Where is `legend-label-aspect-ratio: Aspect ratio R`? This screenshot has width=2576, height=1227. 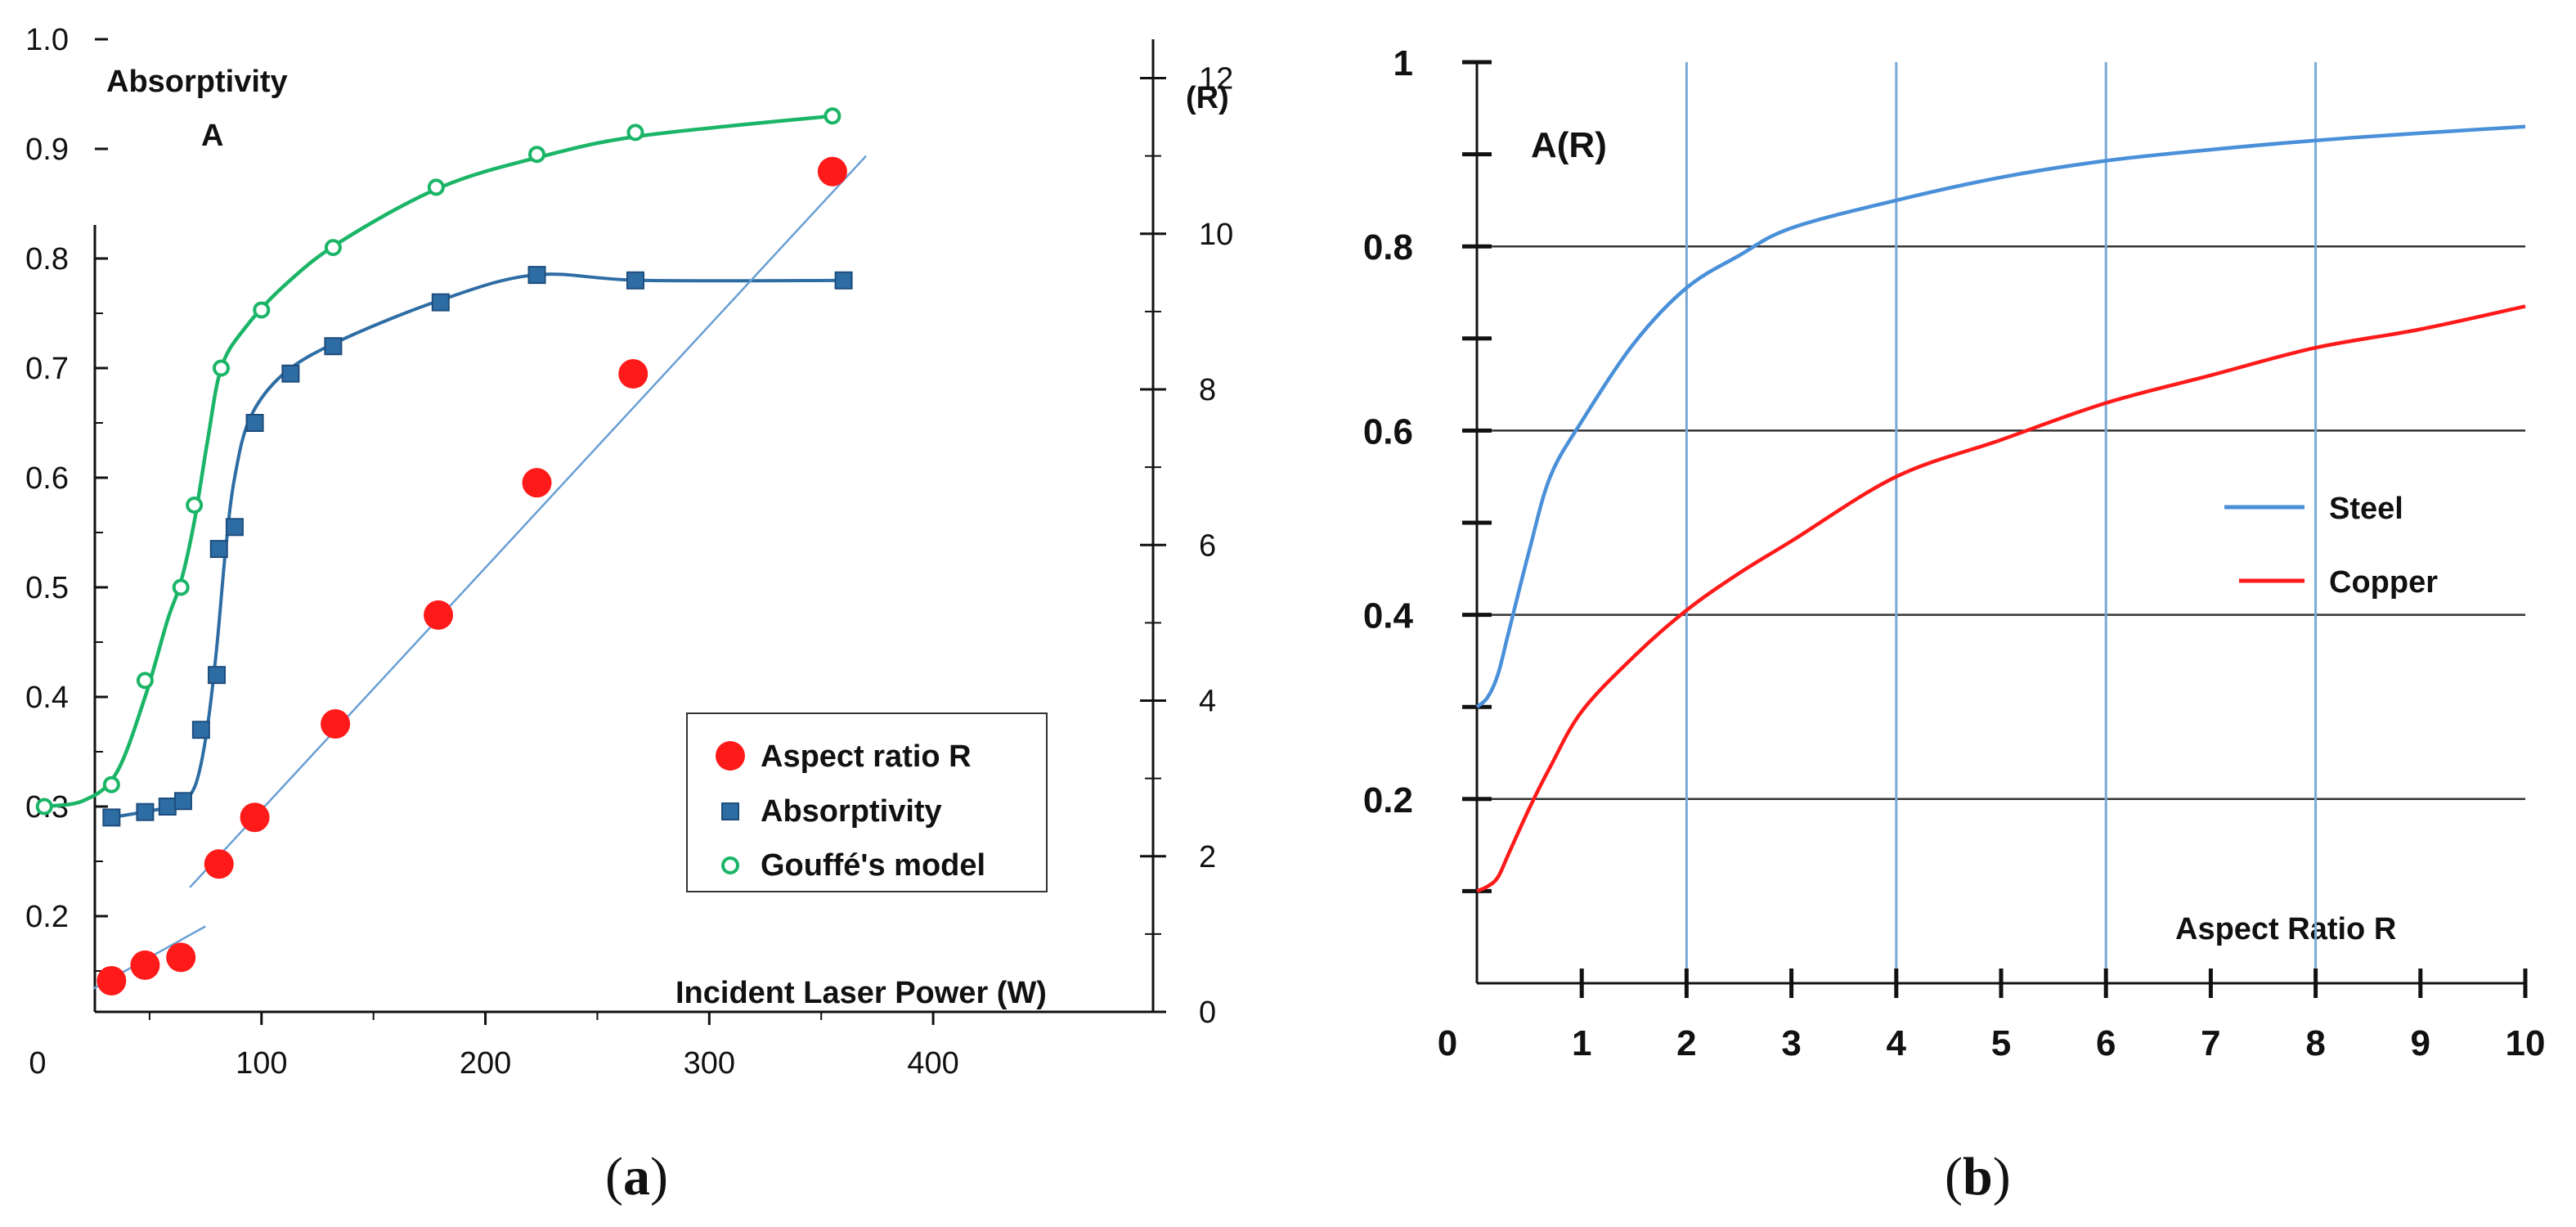 legend-label-aspect-ratio: Aspect ratio R is located at coordinates (866, 756).